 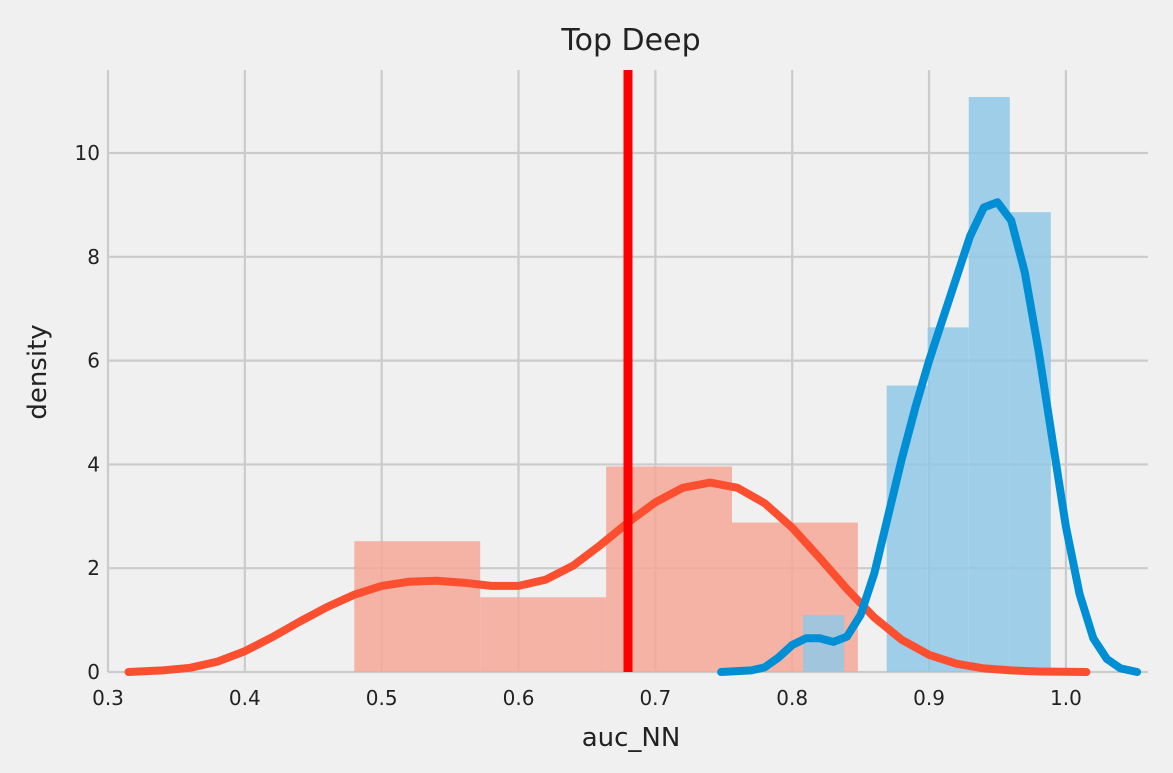 I want to click on x-axis-label: auc_NN, so click(x=631, y=738).